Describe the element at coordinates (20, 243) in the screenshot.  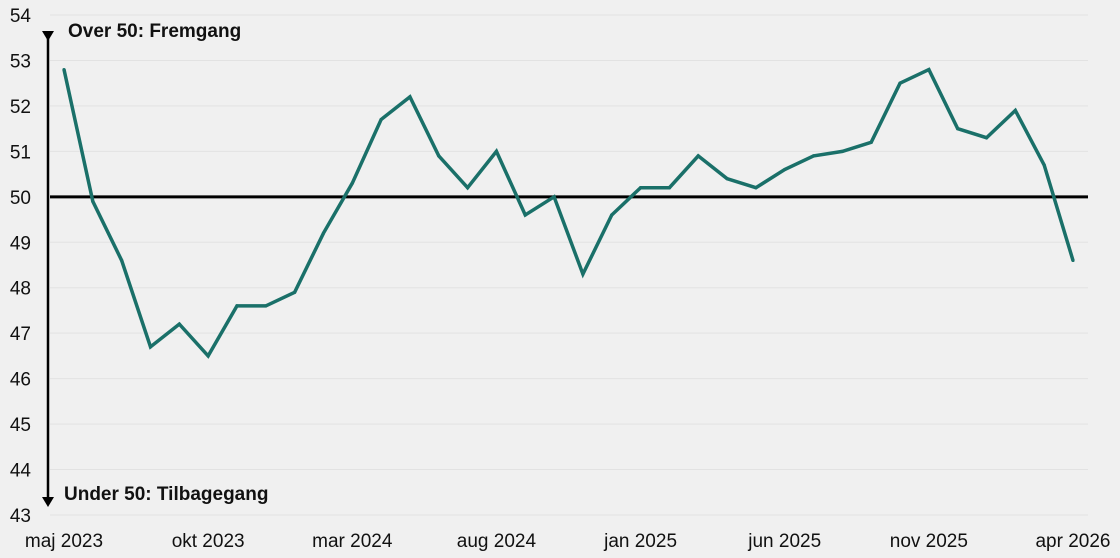
I see `y-tick-label-49: 49` at that location.